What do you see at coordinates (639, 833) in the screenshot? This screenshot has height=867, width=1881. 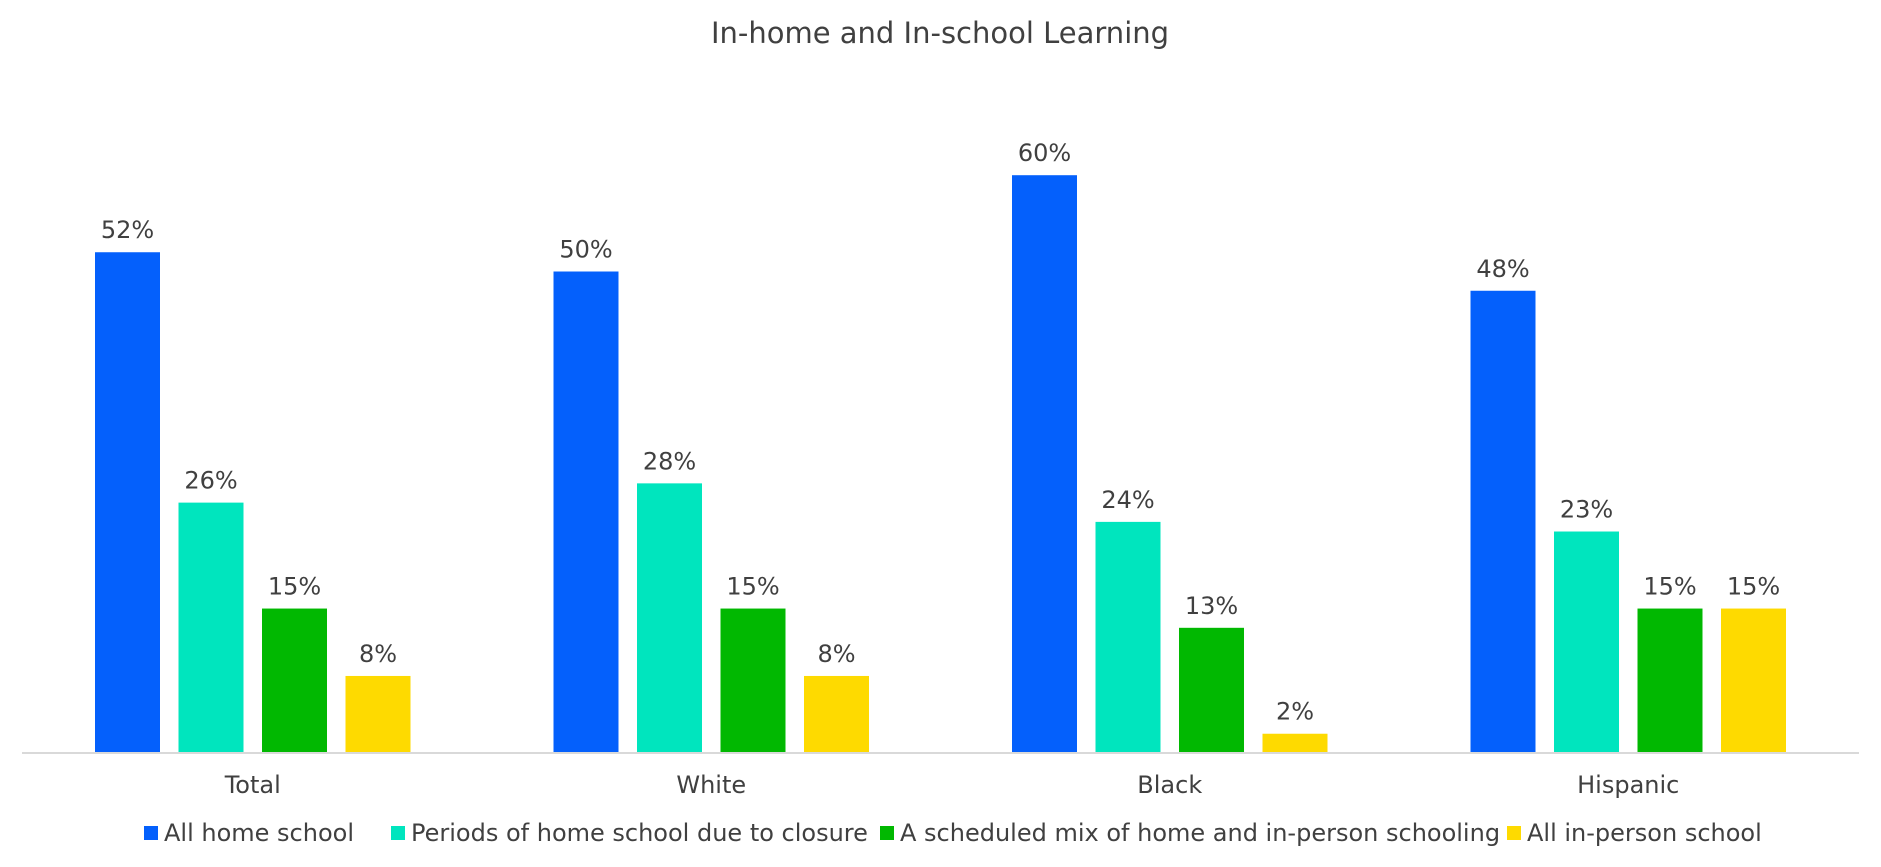 I see `legend-label-2: Periods of home school due to closure` at bounding box center [639, 833].